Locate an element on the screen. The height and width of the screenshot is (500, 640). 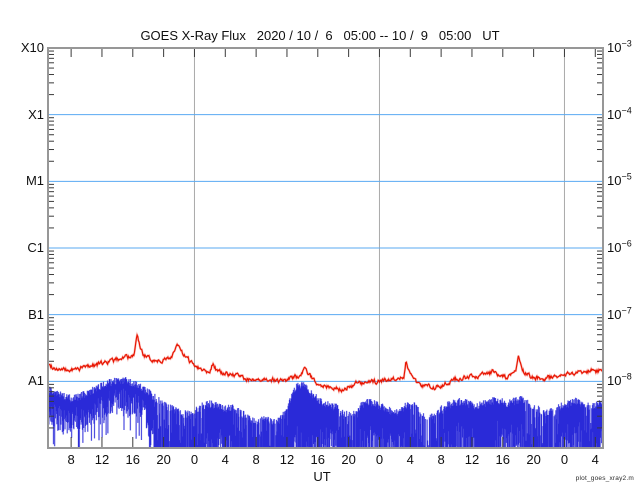
script-name-label: plot_goes_xray2.m is located at coordinates (604, 478).